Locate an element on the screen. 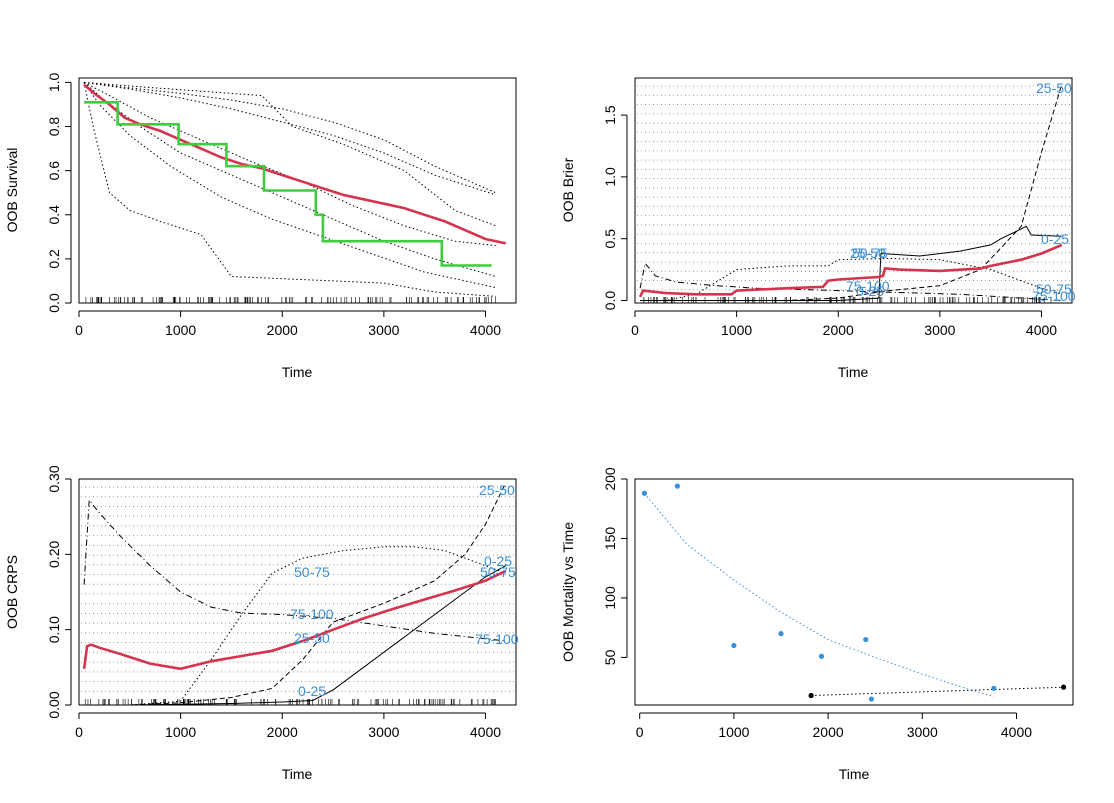  curve-label-0-25: 0-25 is located at coordinates (1055, 239).